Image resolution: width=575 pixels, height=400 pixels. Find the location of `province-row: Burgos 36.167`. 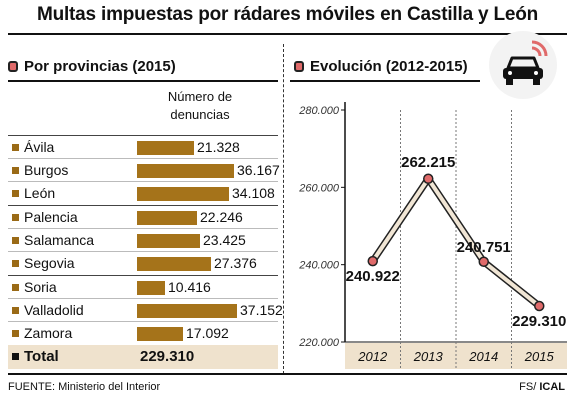

province-row: Burgos 36.167 is located at coordinates (144, 170).